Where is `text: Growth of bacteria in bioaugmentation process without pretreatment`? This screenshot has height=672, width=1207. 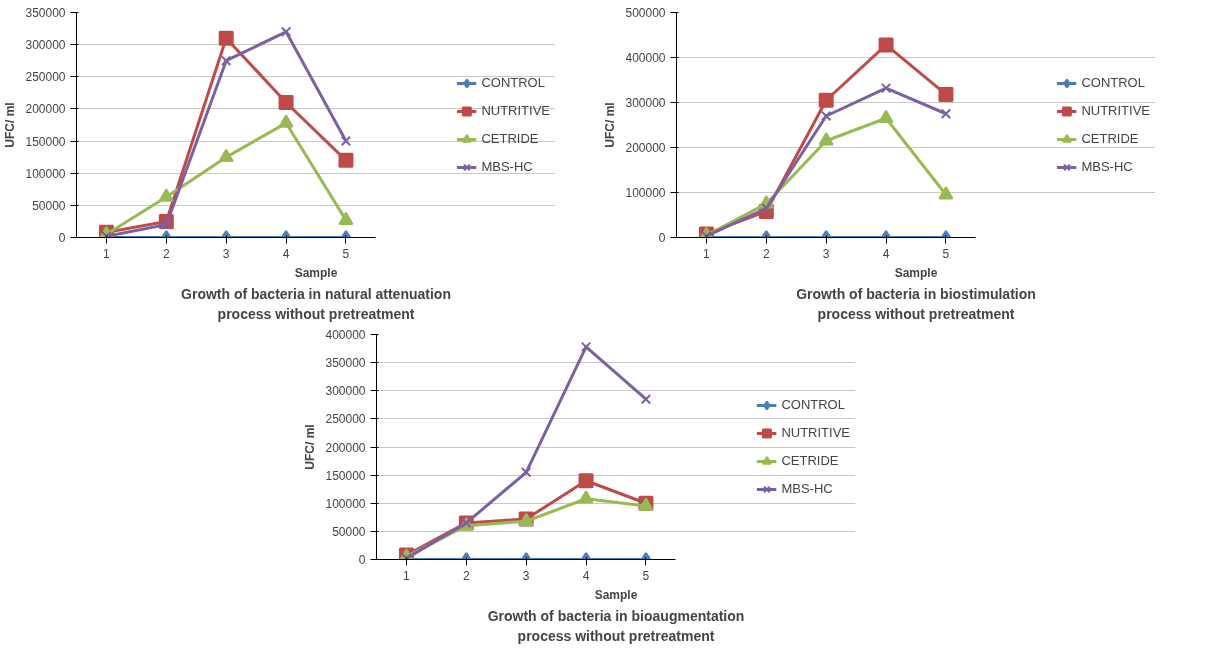
text: Growth of bacteria in bioaugmentation process without pretreatment is located at coordinates (616, 625).